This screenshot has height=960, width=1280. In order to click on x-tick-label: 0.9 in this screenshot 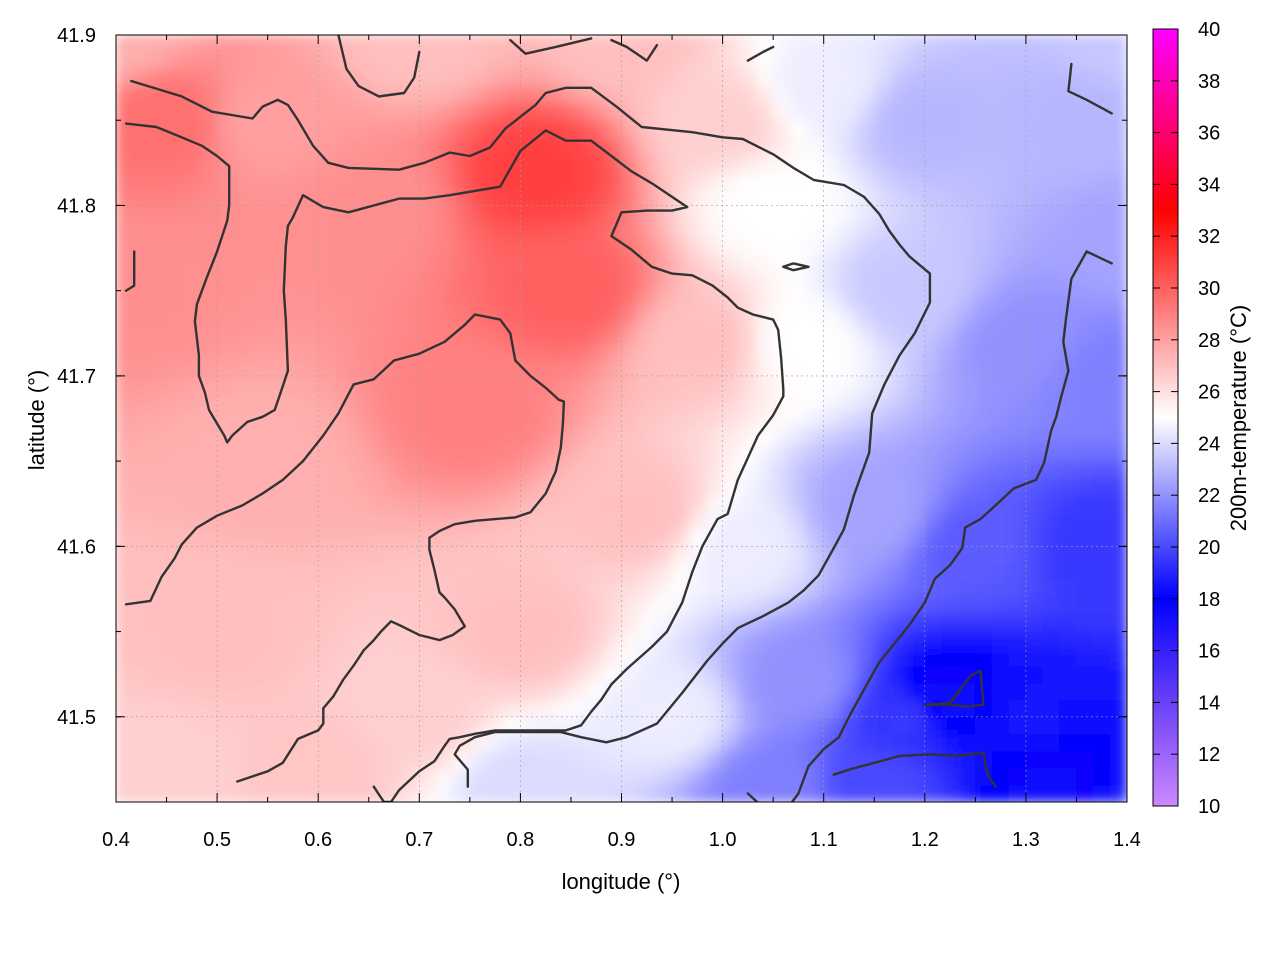, I will do `click(622, 840)`.